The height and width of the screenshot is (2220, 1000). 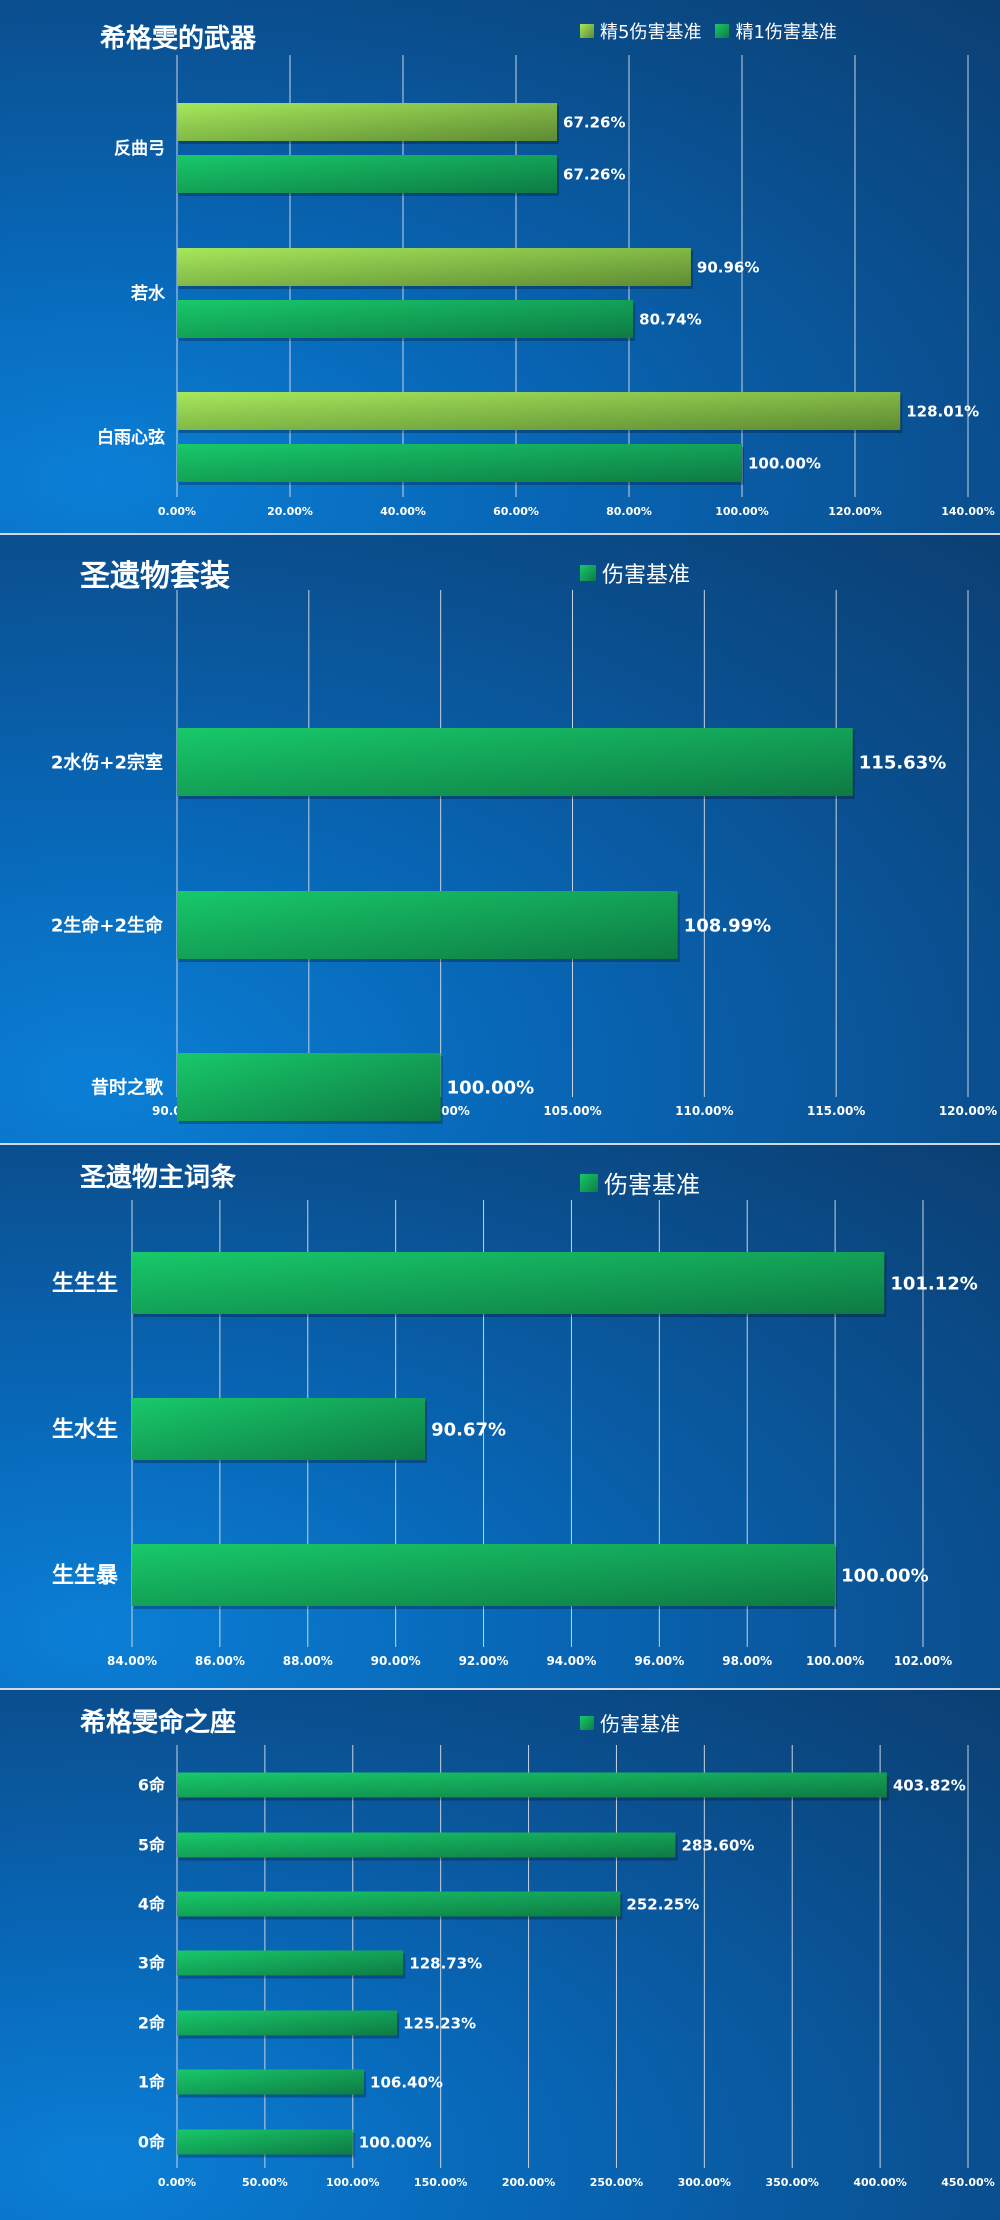 What do you see at coordinates (177, 2182) in the screenshot?
I see `x-tick-label: 0.00%` at bounding box center [177, 2182].